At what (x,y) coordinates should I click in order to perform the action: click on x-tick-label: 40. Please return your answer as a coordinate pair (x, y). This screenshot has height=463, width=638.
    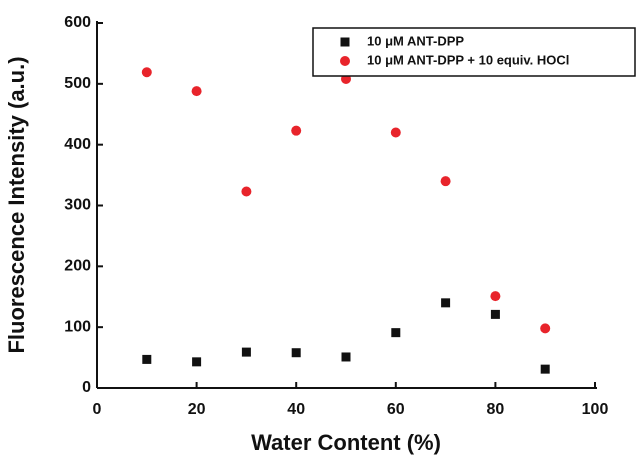
    Looking at the image, I should click on (296, 409).